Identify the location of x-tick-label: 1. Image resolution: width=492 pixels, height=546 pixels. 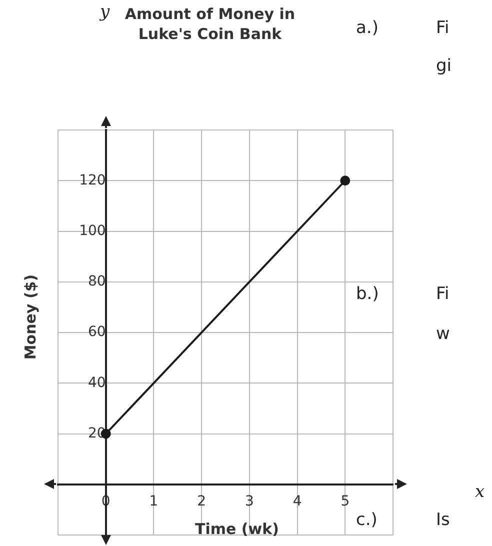
(153, 501).